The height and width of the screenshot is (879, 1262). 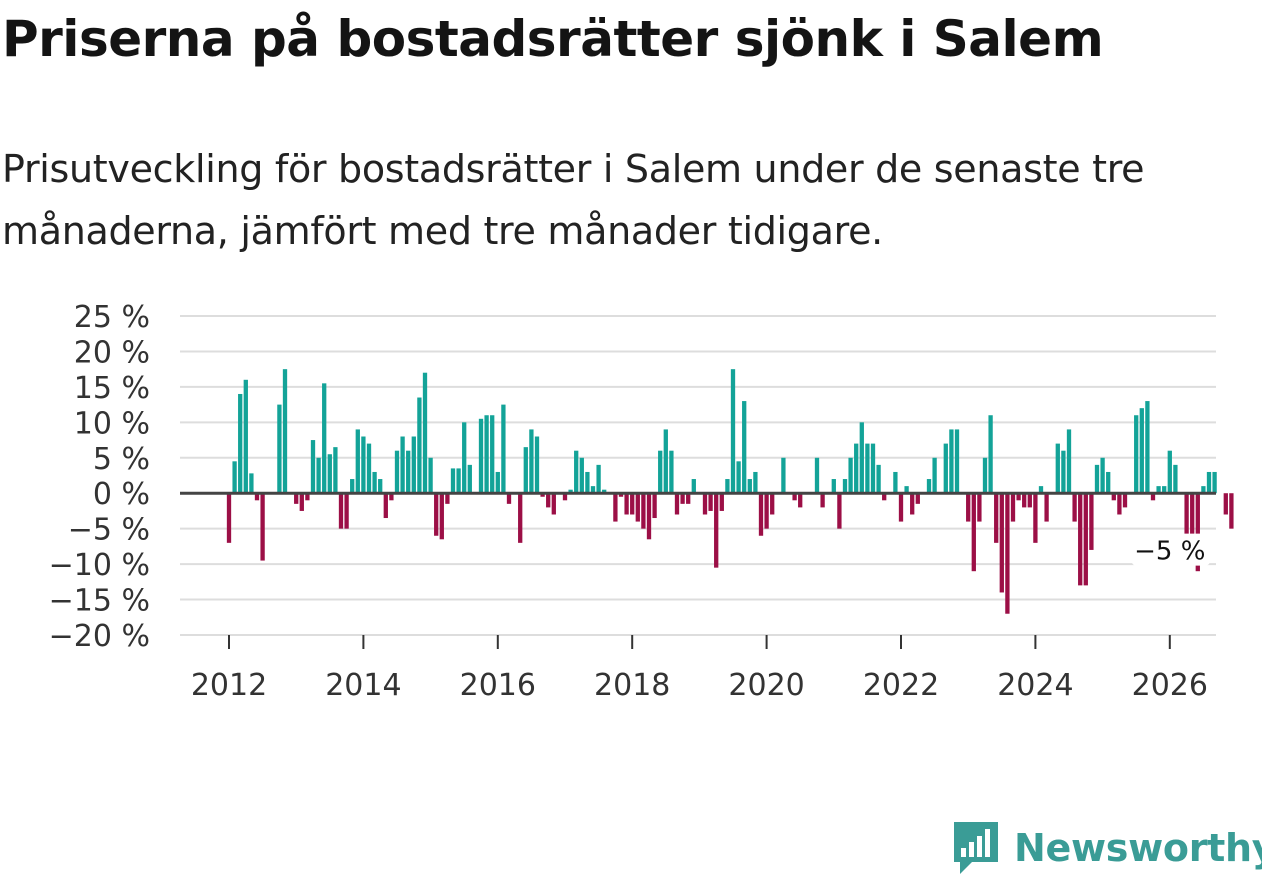 I want to click on y-tick-label: −15 %, so click(x=99, y=601).